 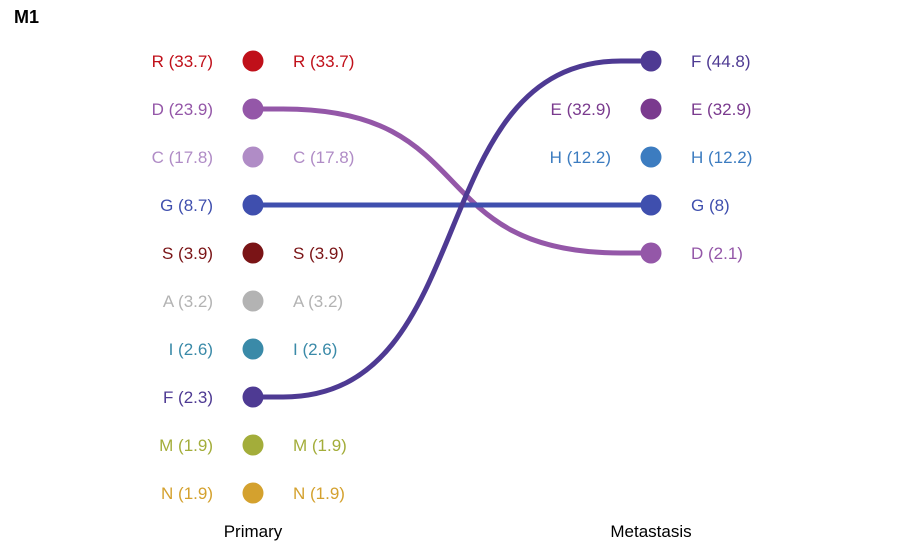 What do you see at coordinates (319, 493) in the screenshot?
I see `primary-label-right-n: N (1.9)` at bounding box center [319, 493].